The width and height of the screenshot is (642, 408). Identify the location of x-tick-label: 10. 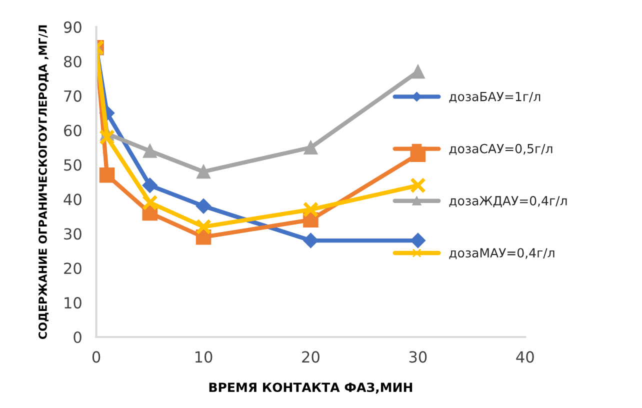
(203, 357).